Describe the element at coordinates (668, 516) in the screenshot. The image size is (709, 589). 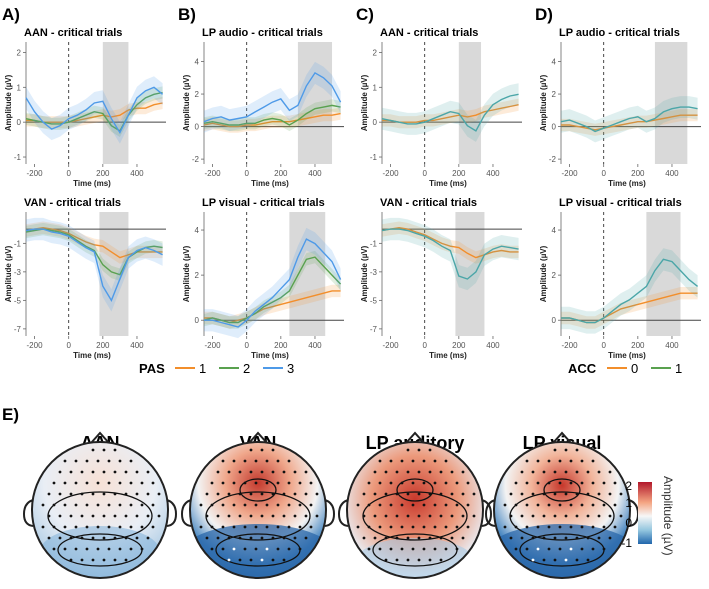
I see `colorbar-label: Amplitude (µV)` at that location.